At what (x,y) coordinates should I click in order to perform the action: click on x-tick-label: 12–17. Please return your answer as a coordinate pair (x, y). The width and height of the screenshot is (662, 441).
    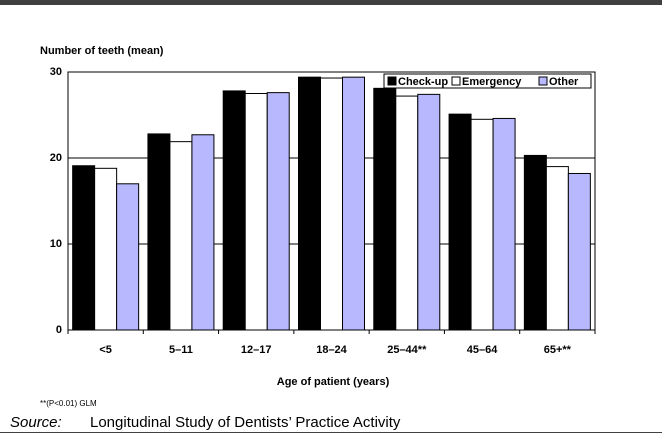
    Looking at the image, I should click on (256, 350).